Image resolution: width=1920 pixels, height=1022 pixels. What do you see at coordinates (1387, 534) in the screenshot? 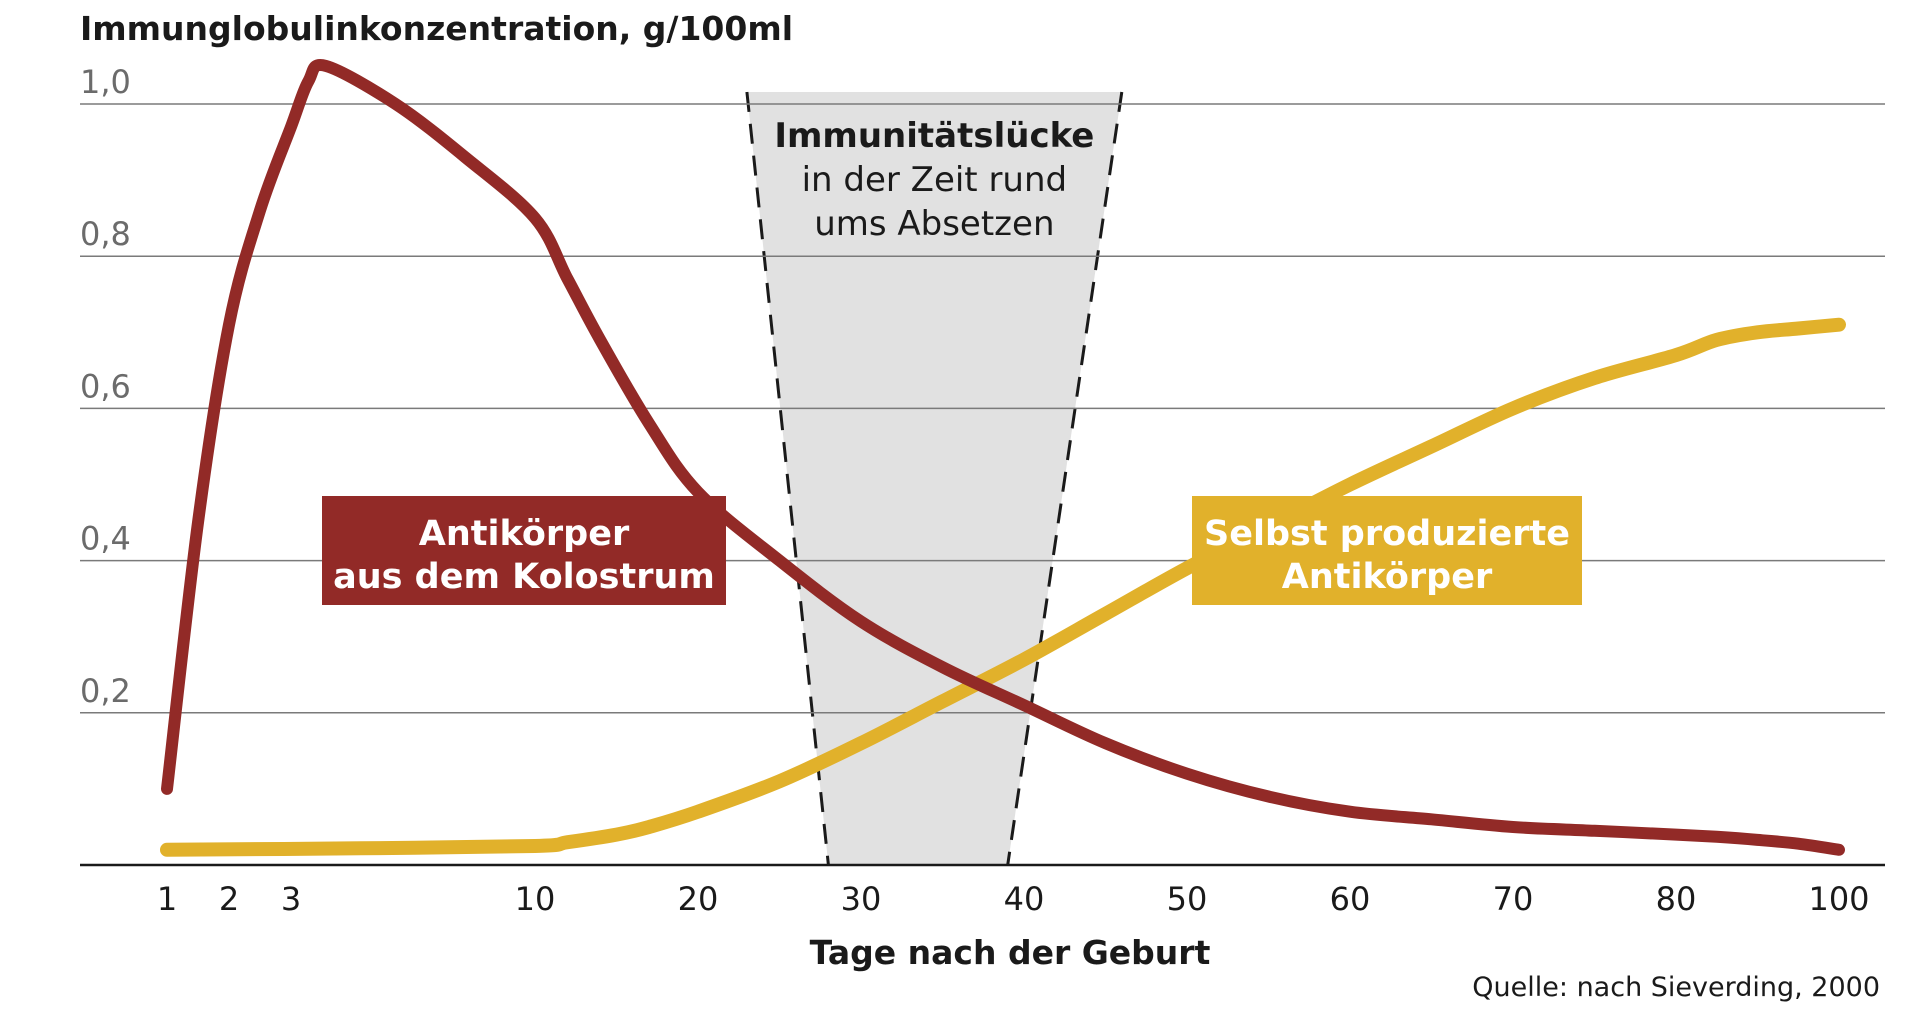
I see `series-label-selbst-line1: Selbst produzierte` at bounding box center [1387, 534].